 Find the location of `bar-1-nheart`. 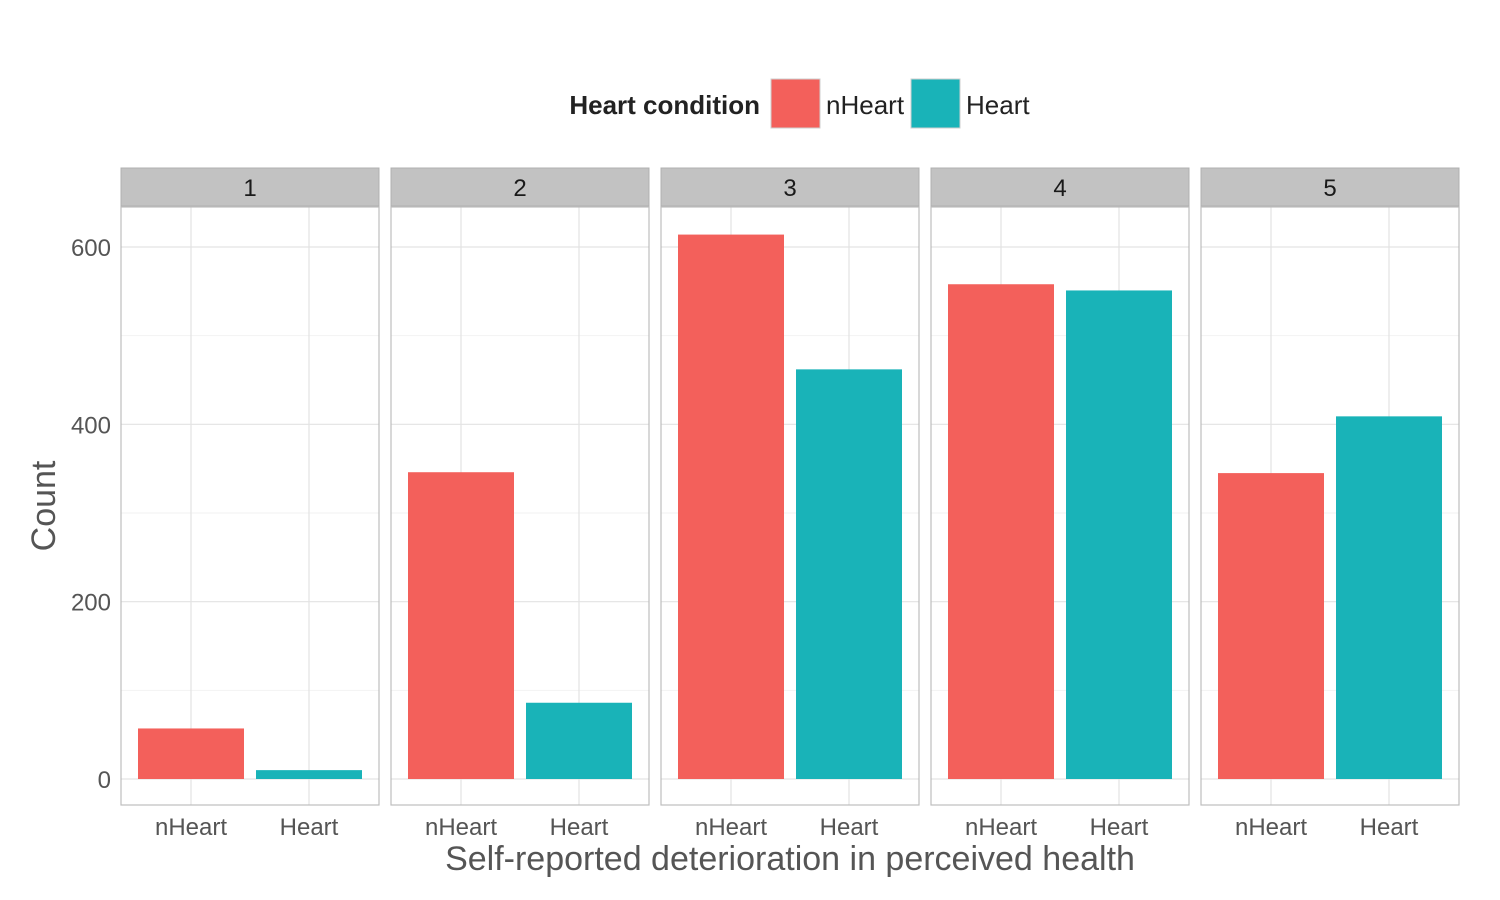

bar-1-nheart is located at coordinates (191, 753).